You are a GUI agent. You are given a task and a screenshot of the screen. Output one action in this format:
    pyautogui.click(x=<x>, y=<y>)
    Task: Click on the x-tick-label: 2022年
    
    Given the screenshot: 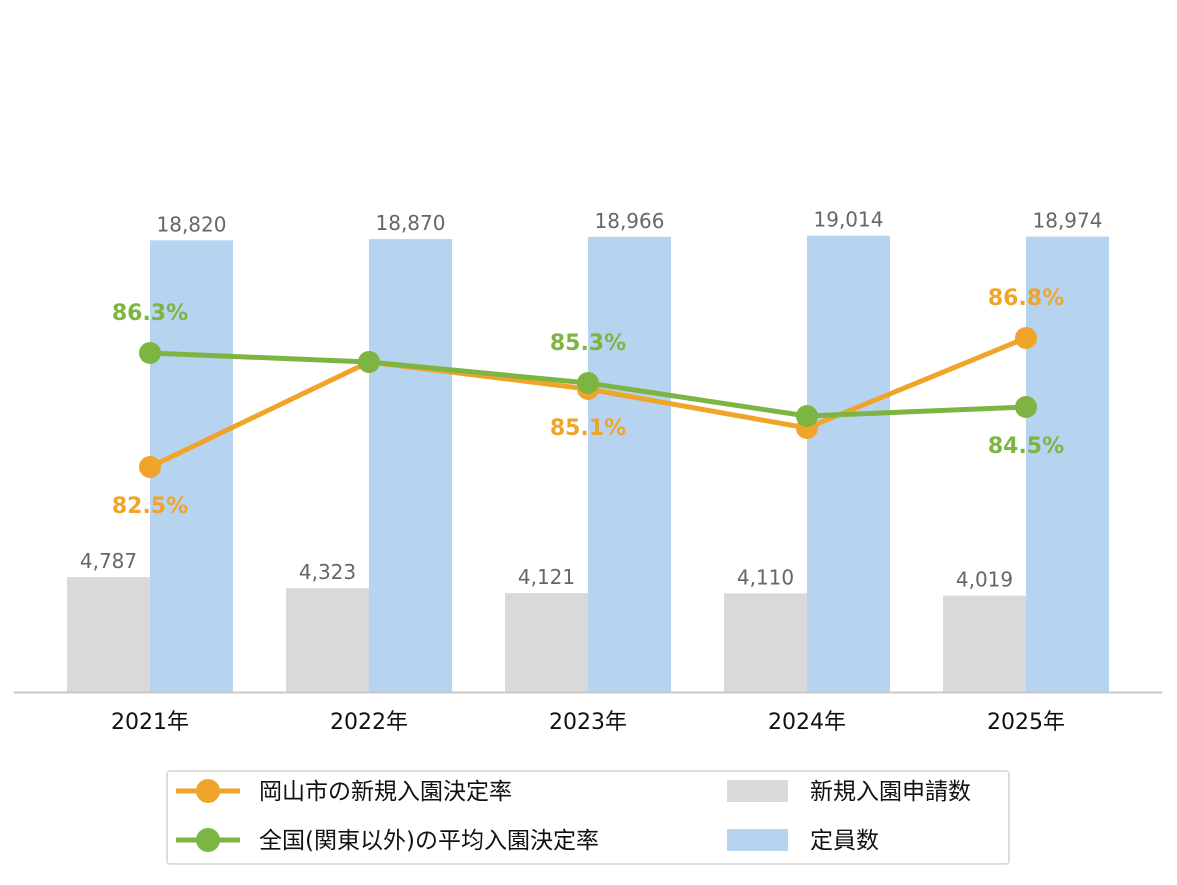 What is the action you would take?
    pyautogui.click(x=369, y=722)
    